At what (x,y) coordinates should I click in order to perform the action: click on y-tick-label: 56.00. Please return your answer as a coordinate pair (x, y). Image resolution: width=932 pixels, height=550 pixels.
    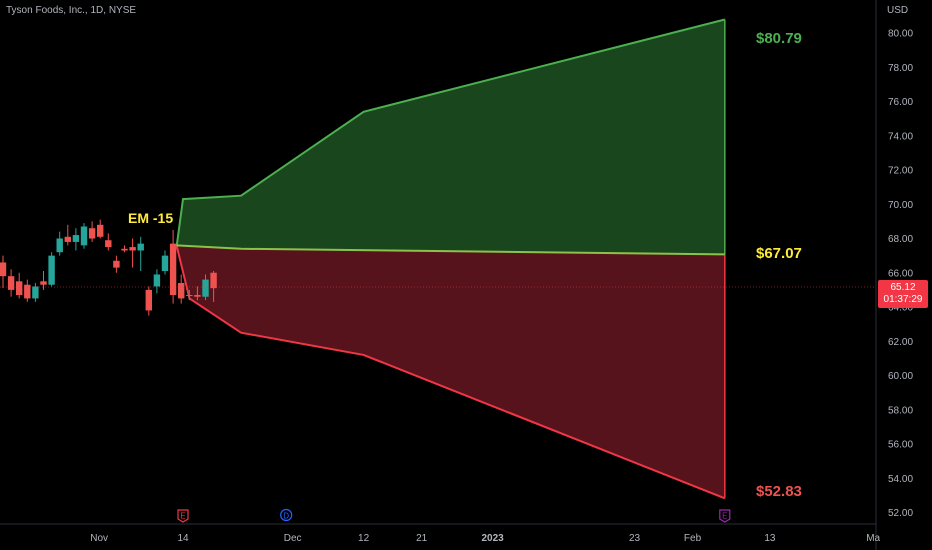
    Looking at the image, I should click on (900, 445).